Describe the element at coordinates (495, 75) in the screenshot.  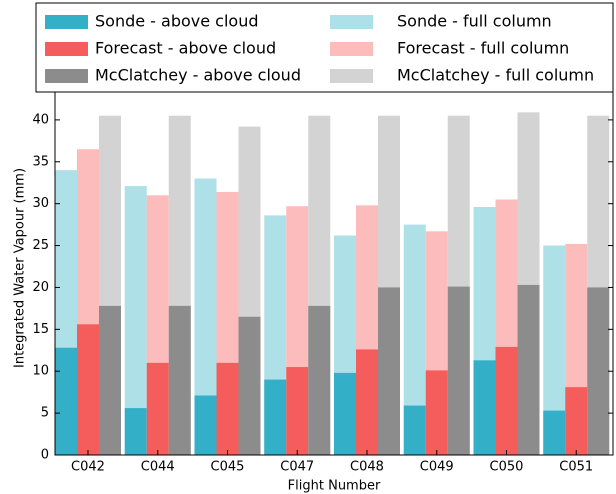
I see `legend-label: McClatchey - full column` at that location.